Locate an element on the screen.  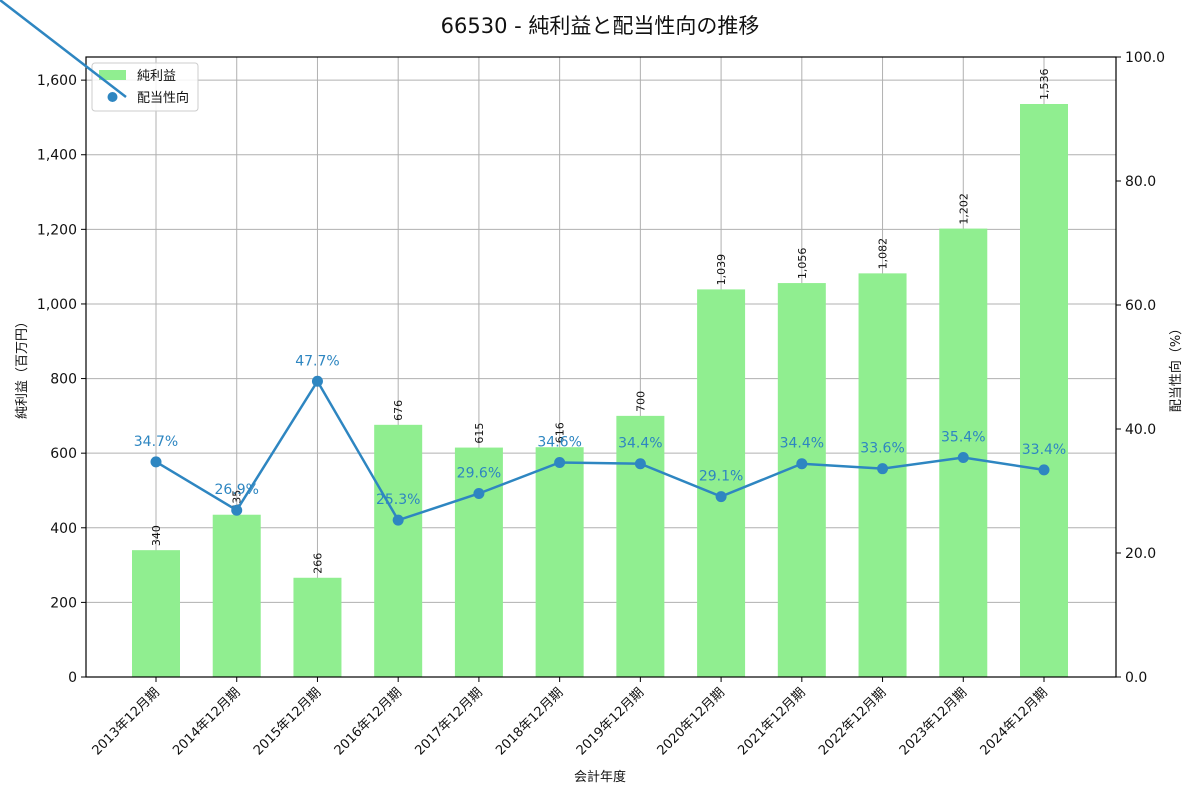
x-tick-label: 2018年12月期 is located at coordinates (529, 721).